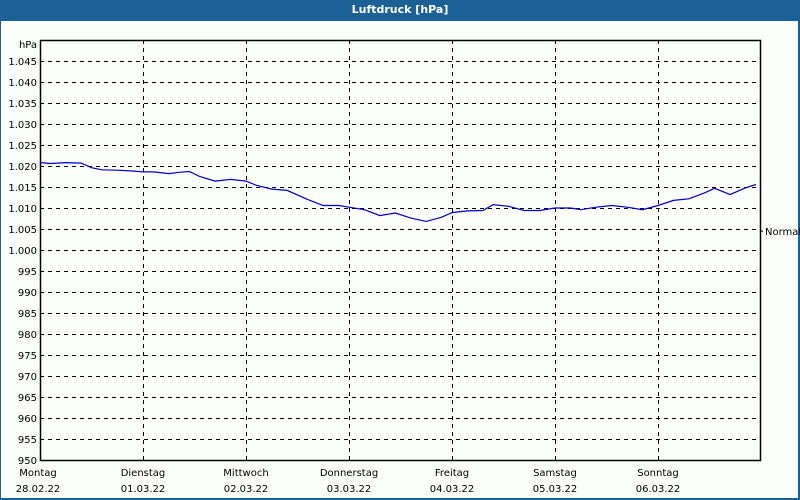  I want to click on y-tick-label: 990, so click(27, 293).